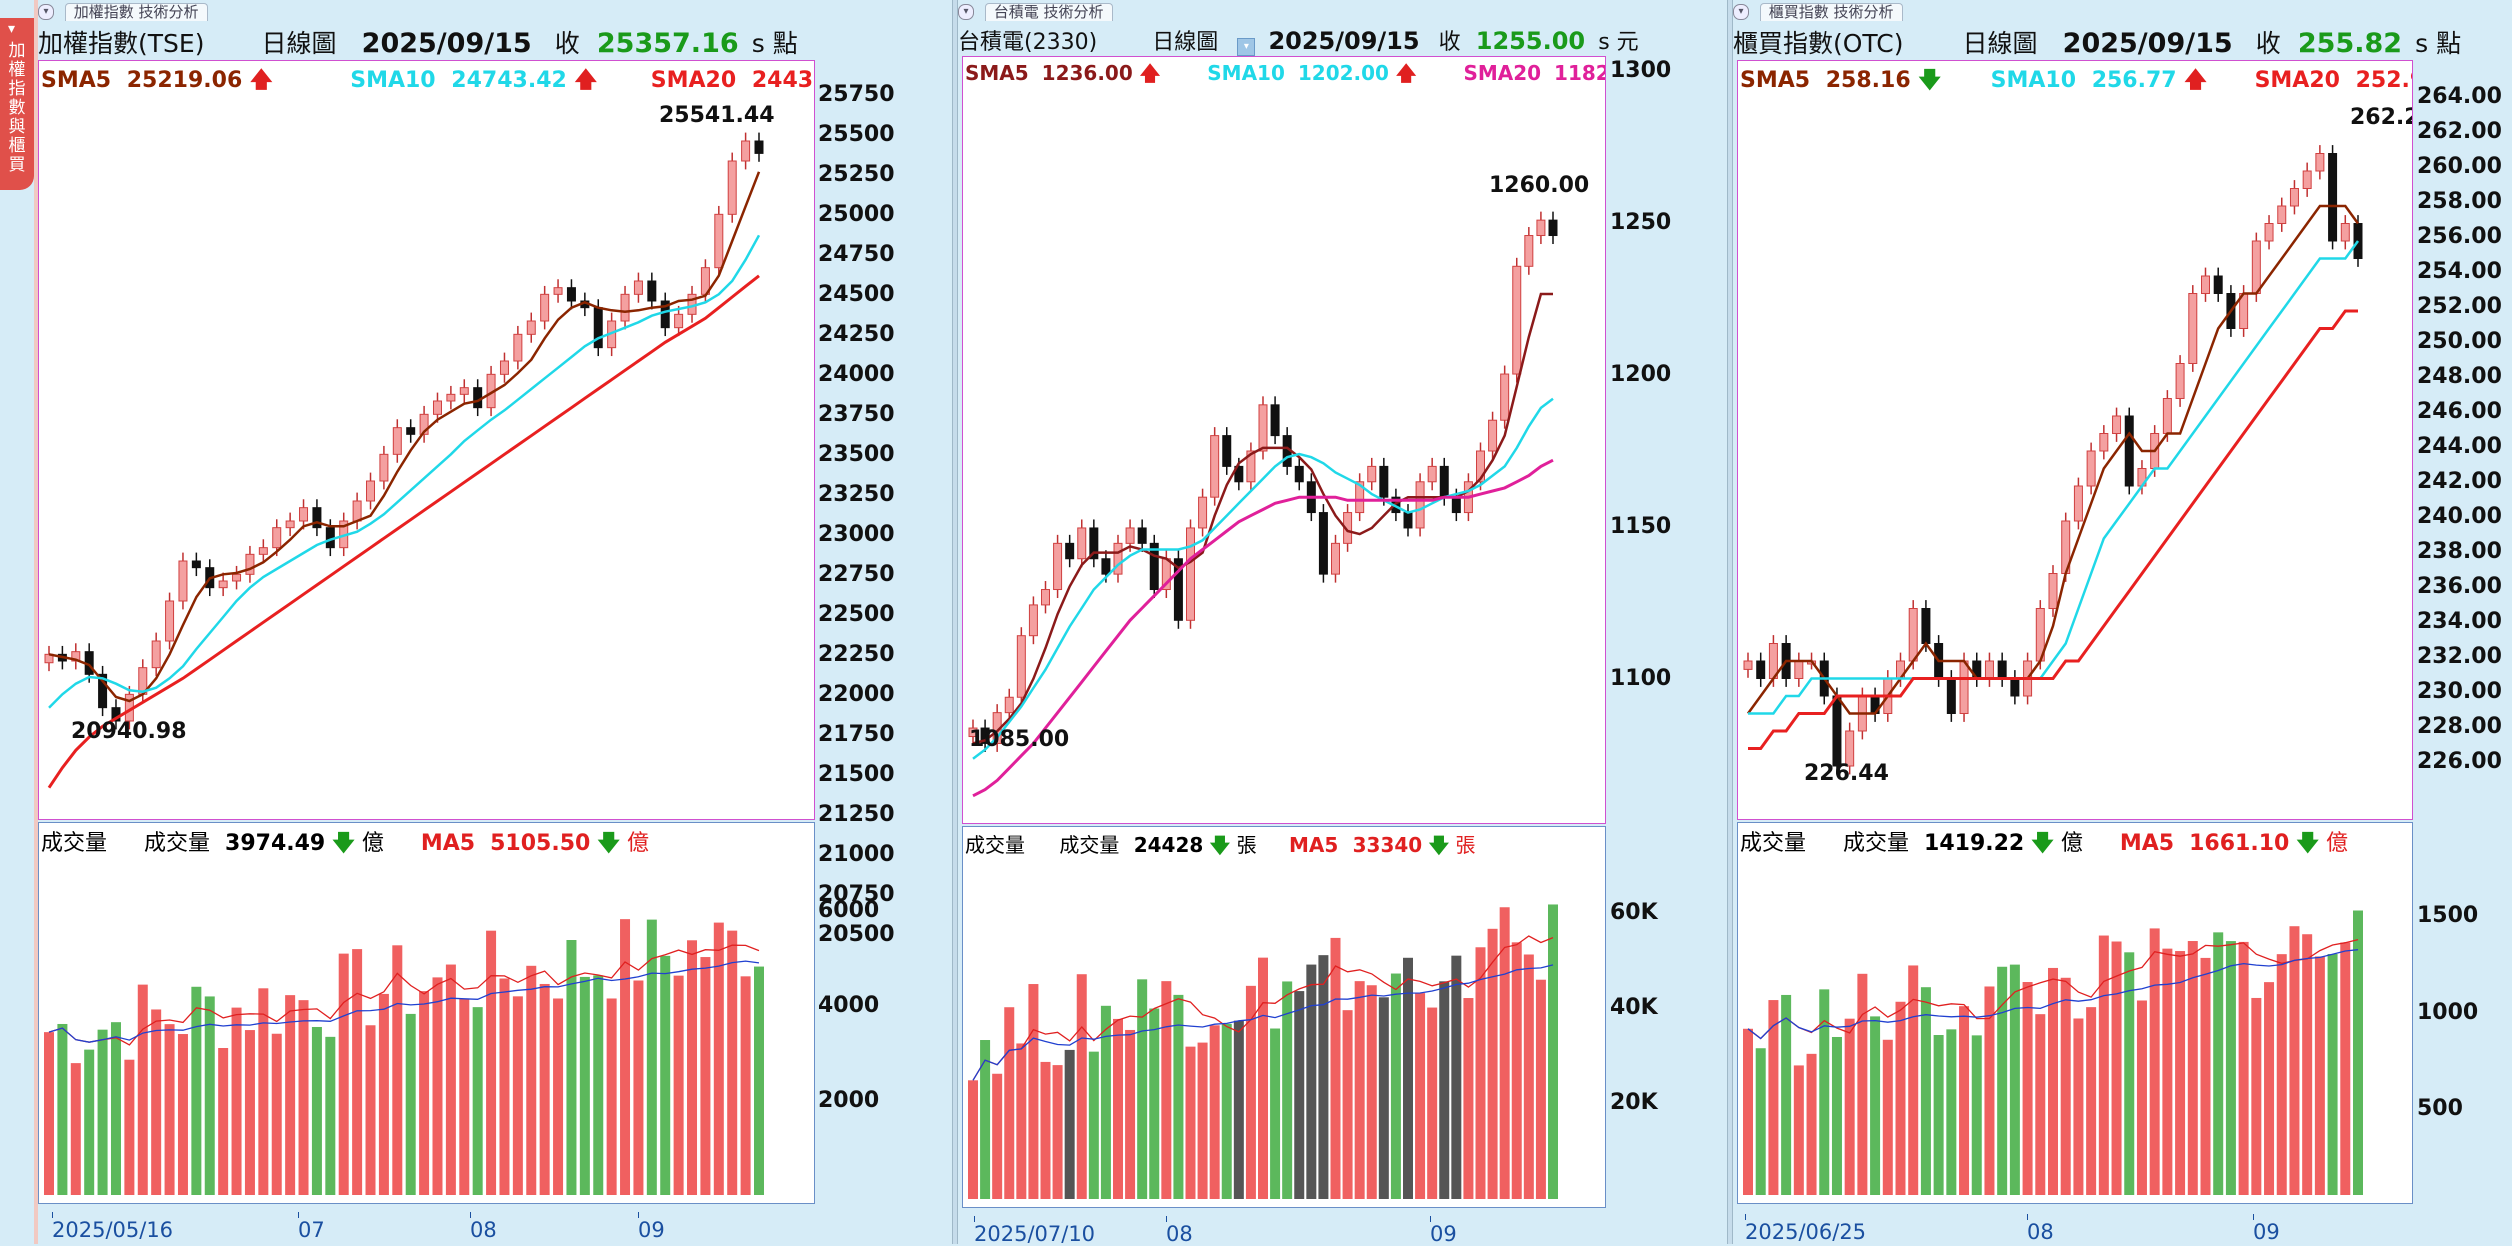  What do you see at coordinates (1846, 773) in the screenshot?
I see `low-label: 226.44` at bounding box center [1846, 773].